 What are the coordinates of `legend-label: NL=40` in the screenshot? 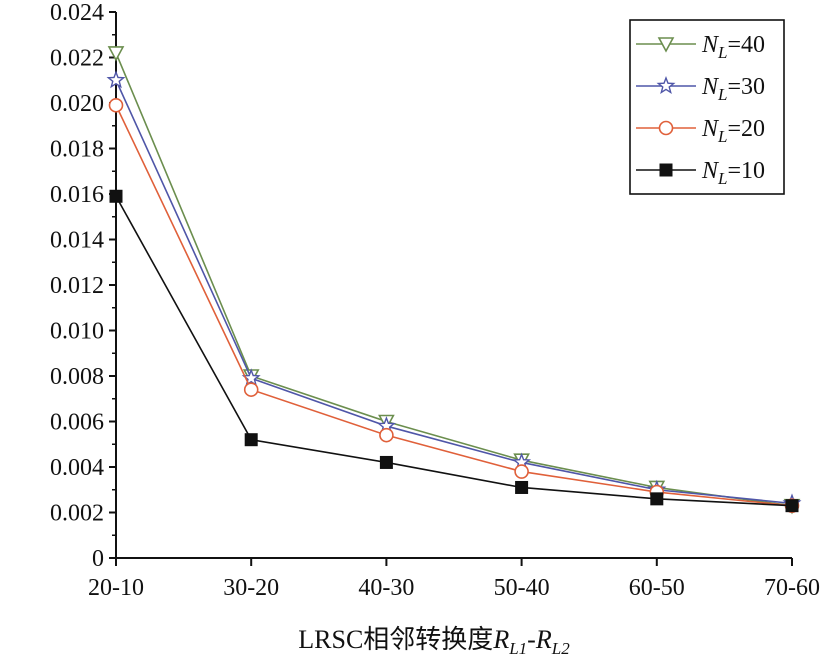 It's located at (733, 47).